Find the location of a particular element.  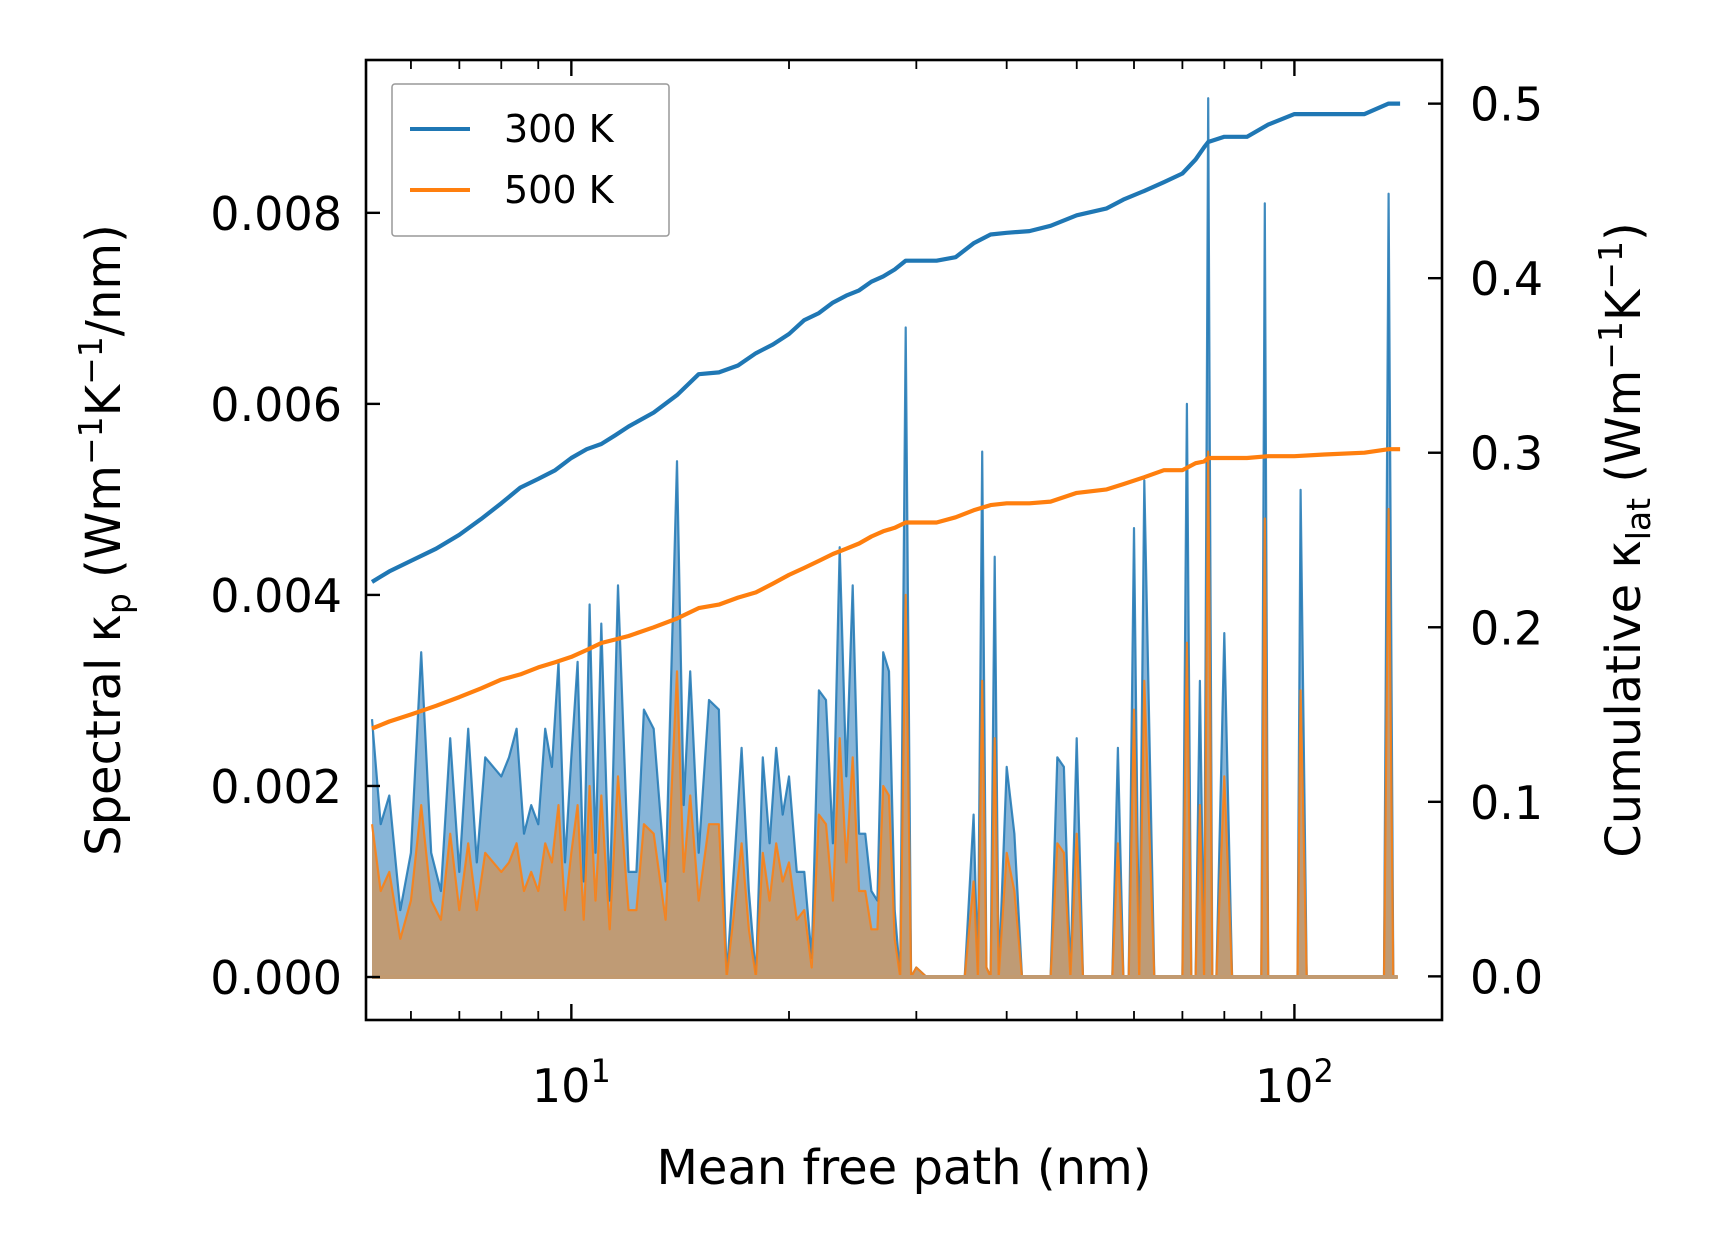

y-left-unit-b: K is located at coordinates (104, 399).